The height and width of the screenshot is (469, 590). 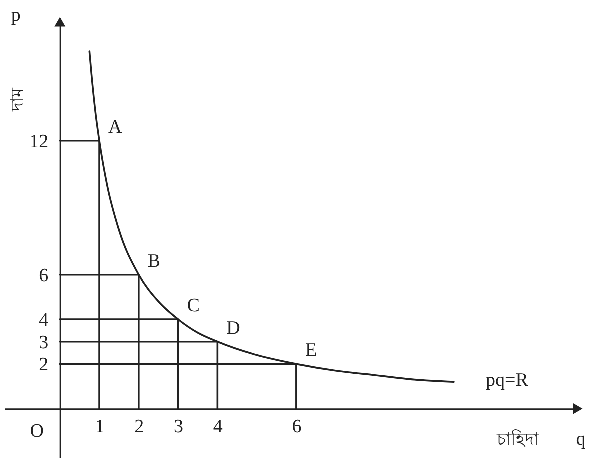 I want to click on x-tick-label: 6, so click(x=297, y=427).